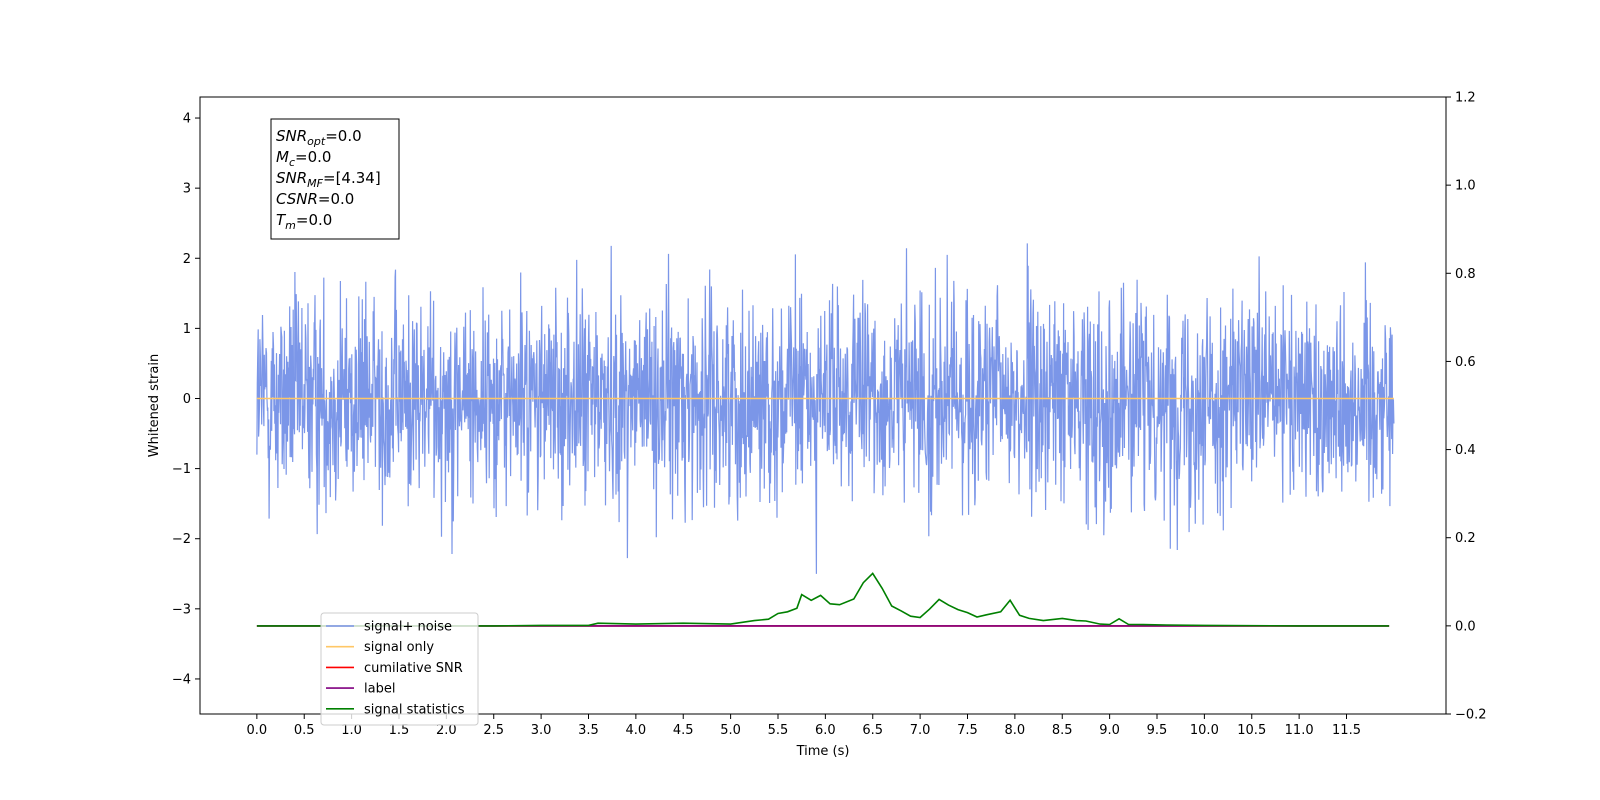  Describe the element at coordinates (1466, 407) in the screenshot. I see `y-axis-right: −0.2 0.0 0.2 0.4 0.6 0.8 1.0 1.2` at that location.